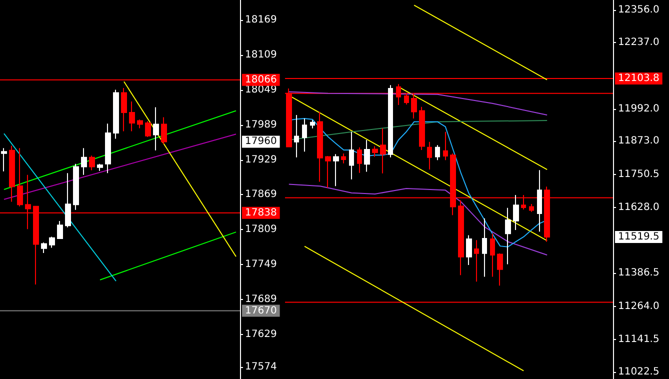 The height and width of the screenshot is (379, 669). What do you see at coordinates (639, 372) in the screenshot?
I see `y-tick-label: 11022.5` at bounding box center [639, 372].